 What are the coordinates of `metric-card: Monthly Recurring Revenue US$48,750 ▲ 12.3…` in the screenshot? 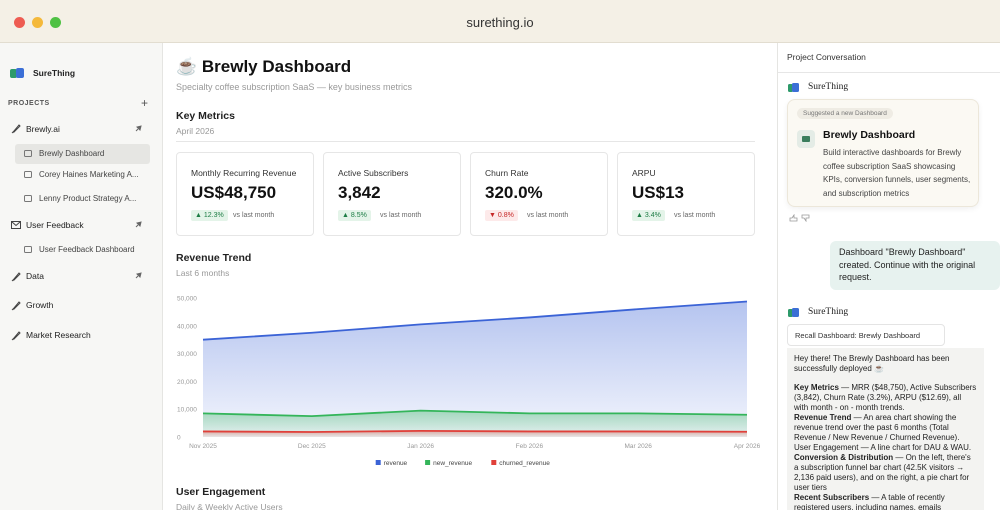 It's located at (245, 194).